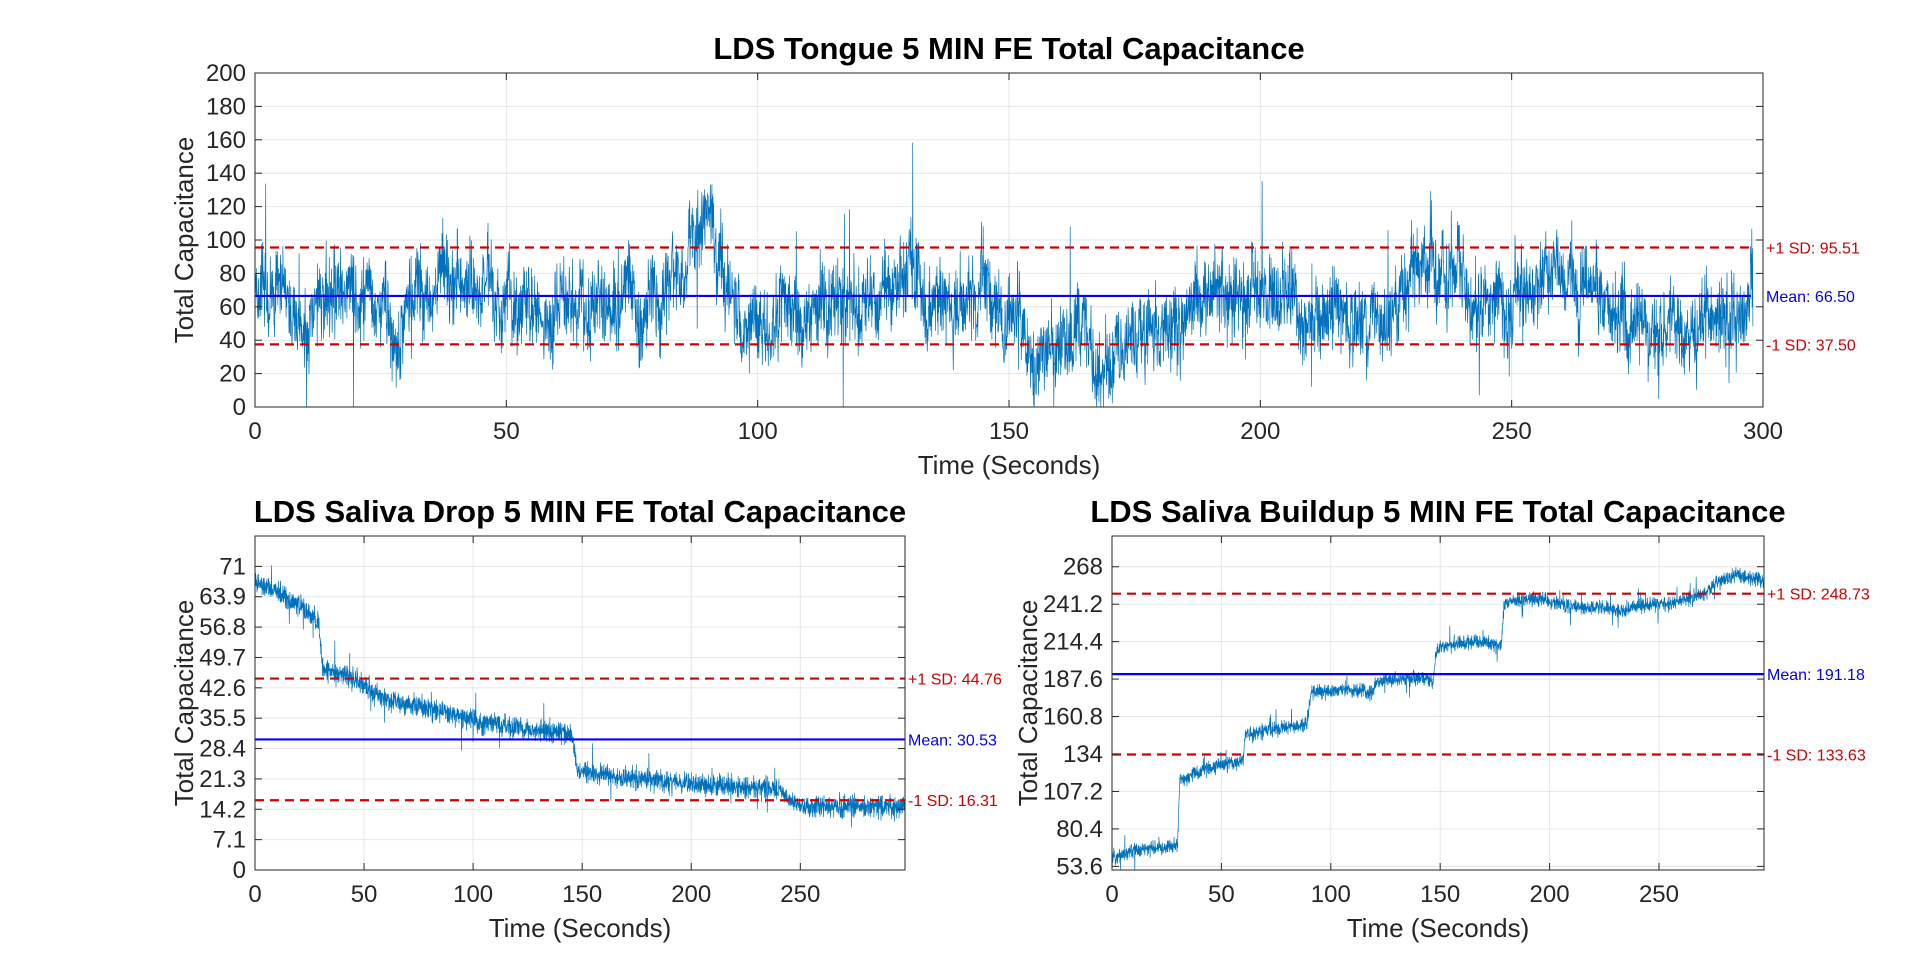  Describe the element at coordinates (226, 140) in the screenshot. I see `y-tick-label: 160` at that location.